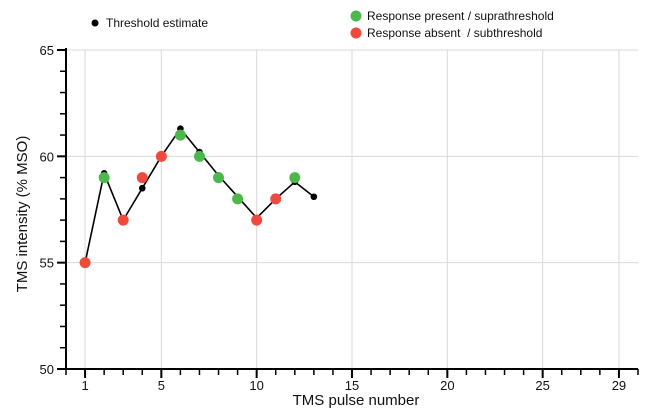 This screenshot has width=645, height=408. Describe the element at coordinates (256, 385) in the screenshot. I see `x-tick-label-10: 10` at that location.